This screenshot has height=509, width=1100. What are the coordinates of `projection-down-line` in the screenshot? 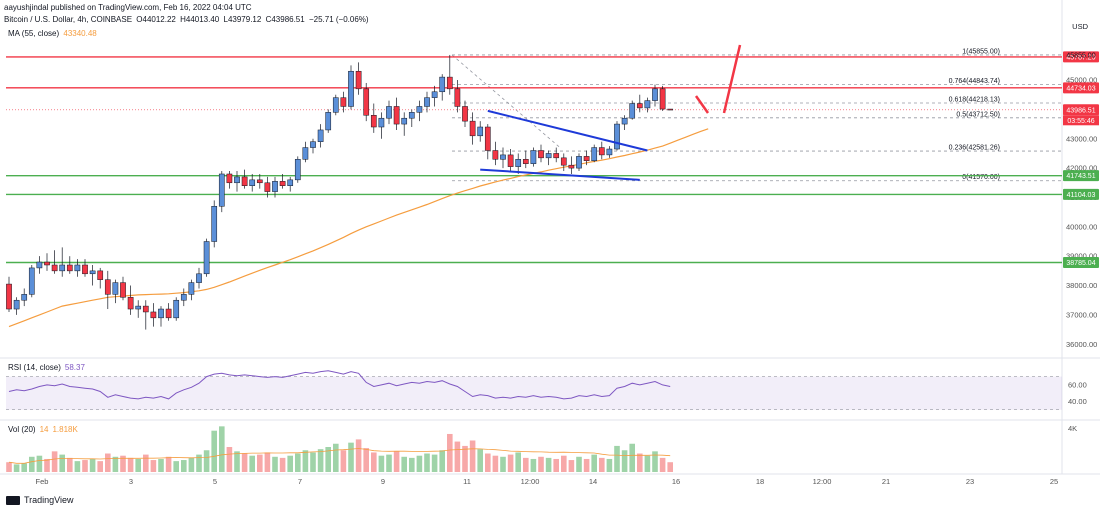 It's located at (702, 104).